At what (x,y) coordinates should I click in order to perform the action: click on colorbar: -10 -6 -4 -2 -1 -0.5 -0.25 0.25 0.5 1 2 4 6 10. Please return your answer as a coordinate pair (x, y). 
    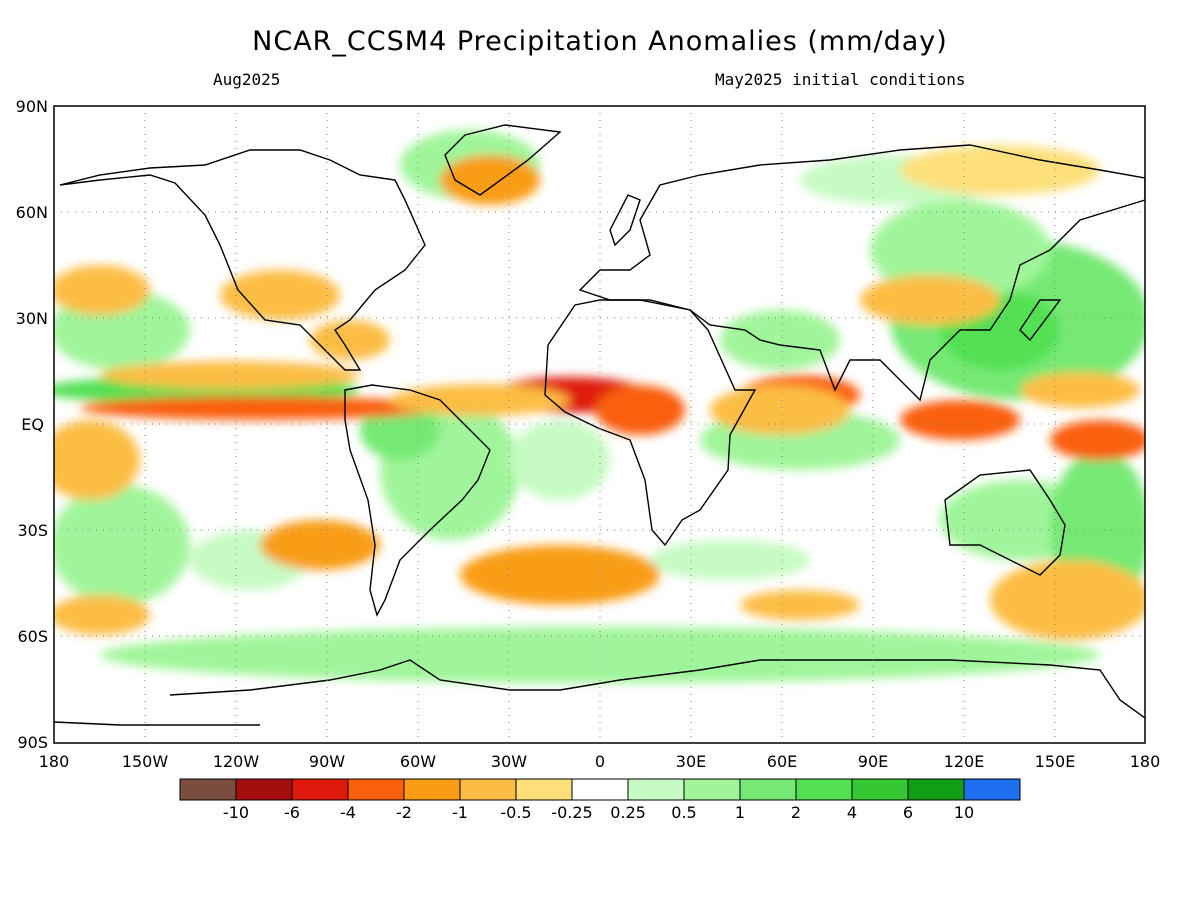
    Looking at the image, I should click on (600, 800).